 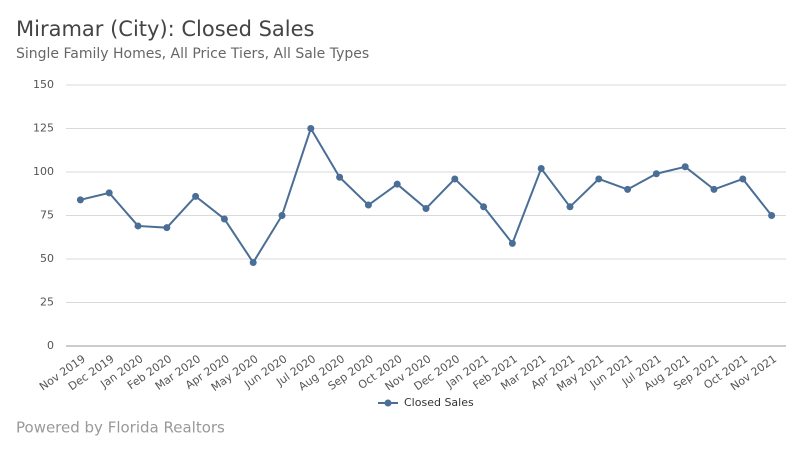 I want to click on y-tick-label: 50, so click(x=47, y=258).